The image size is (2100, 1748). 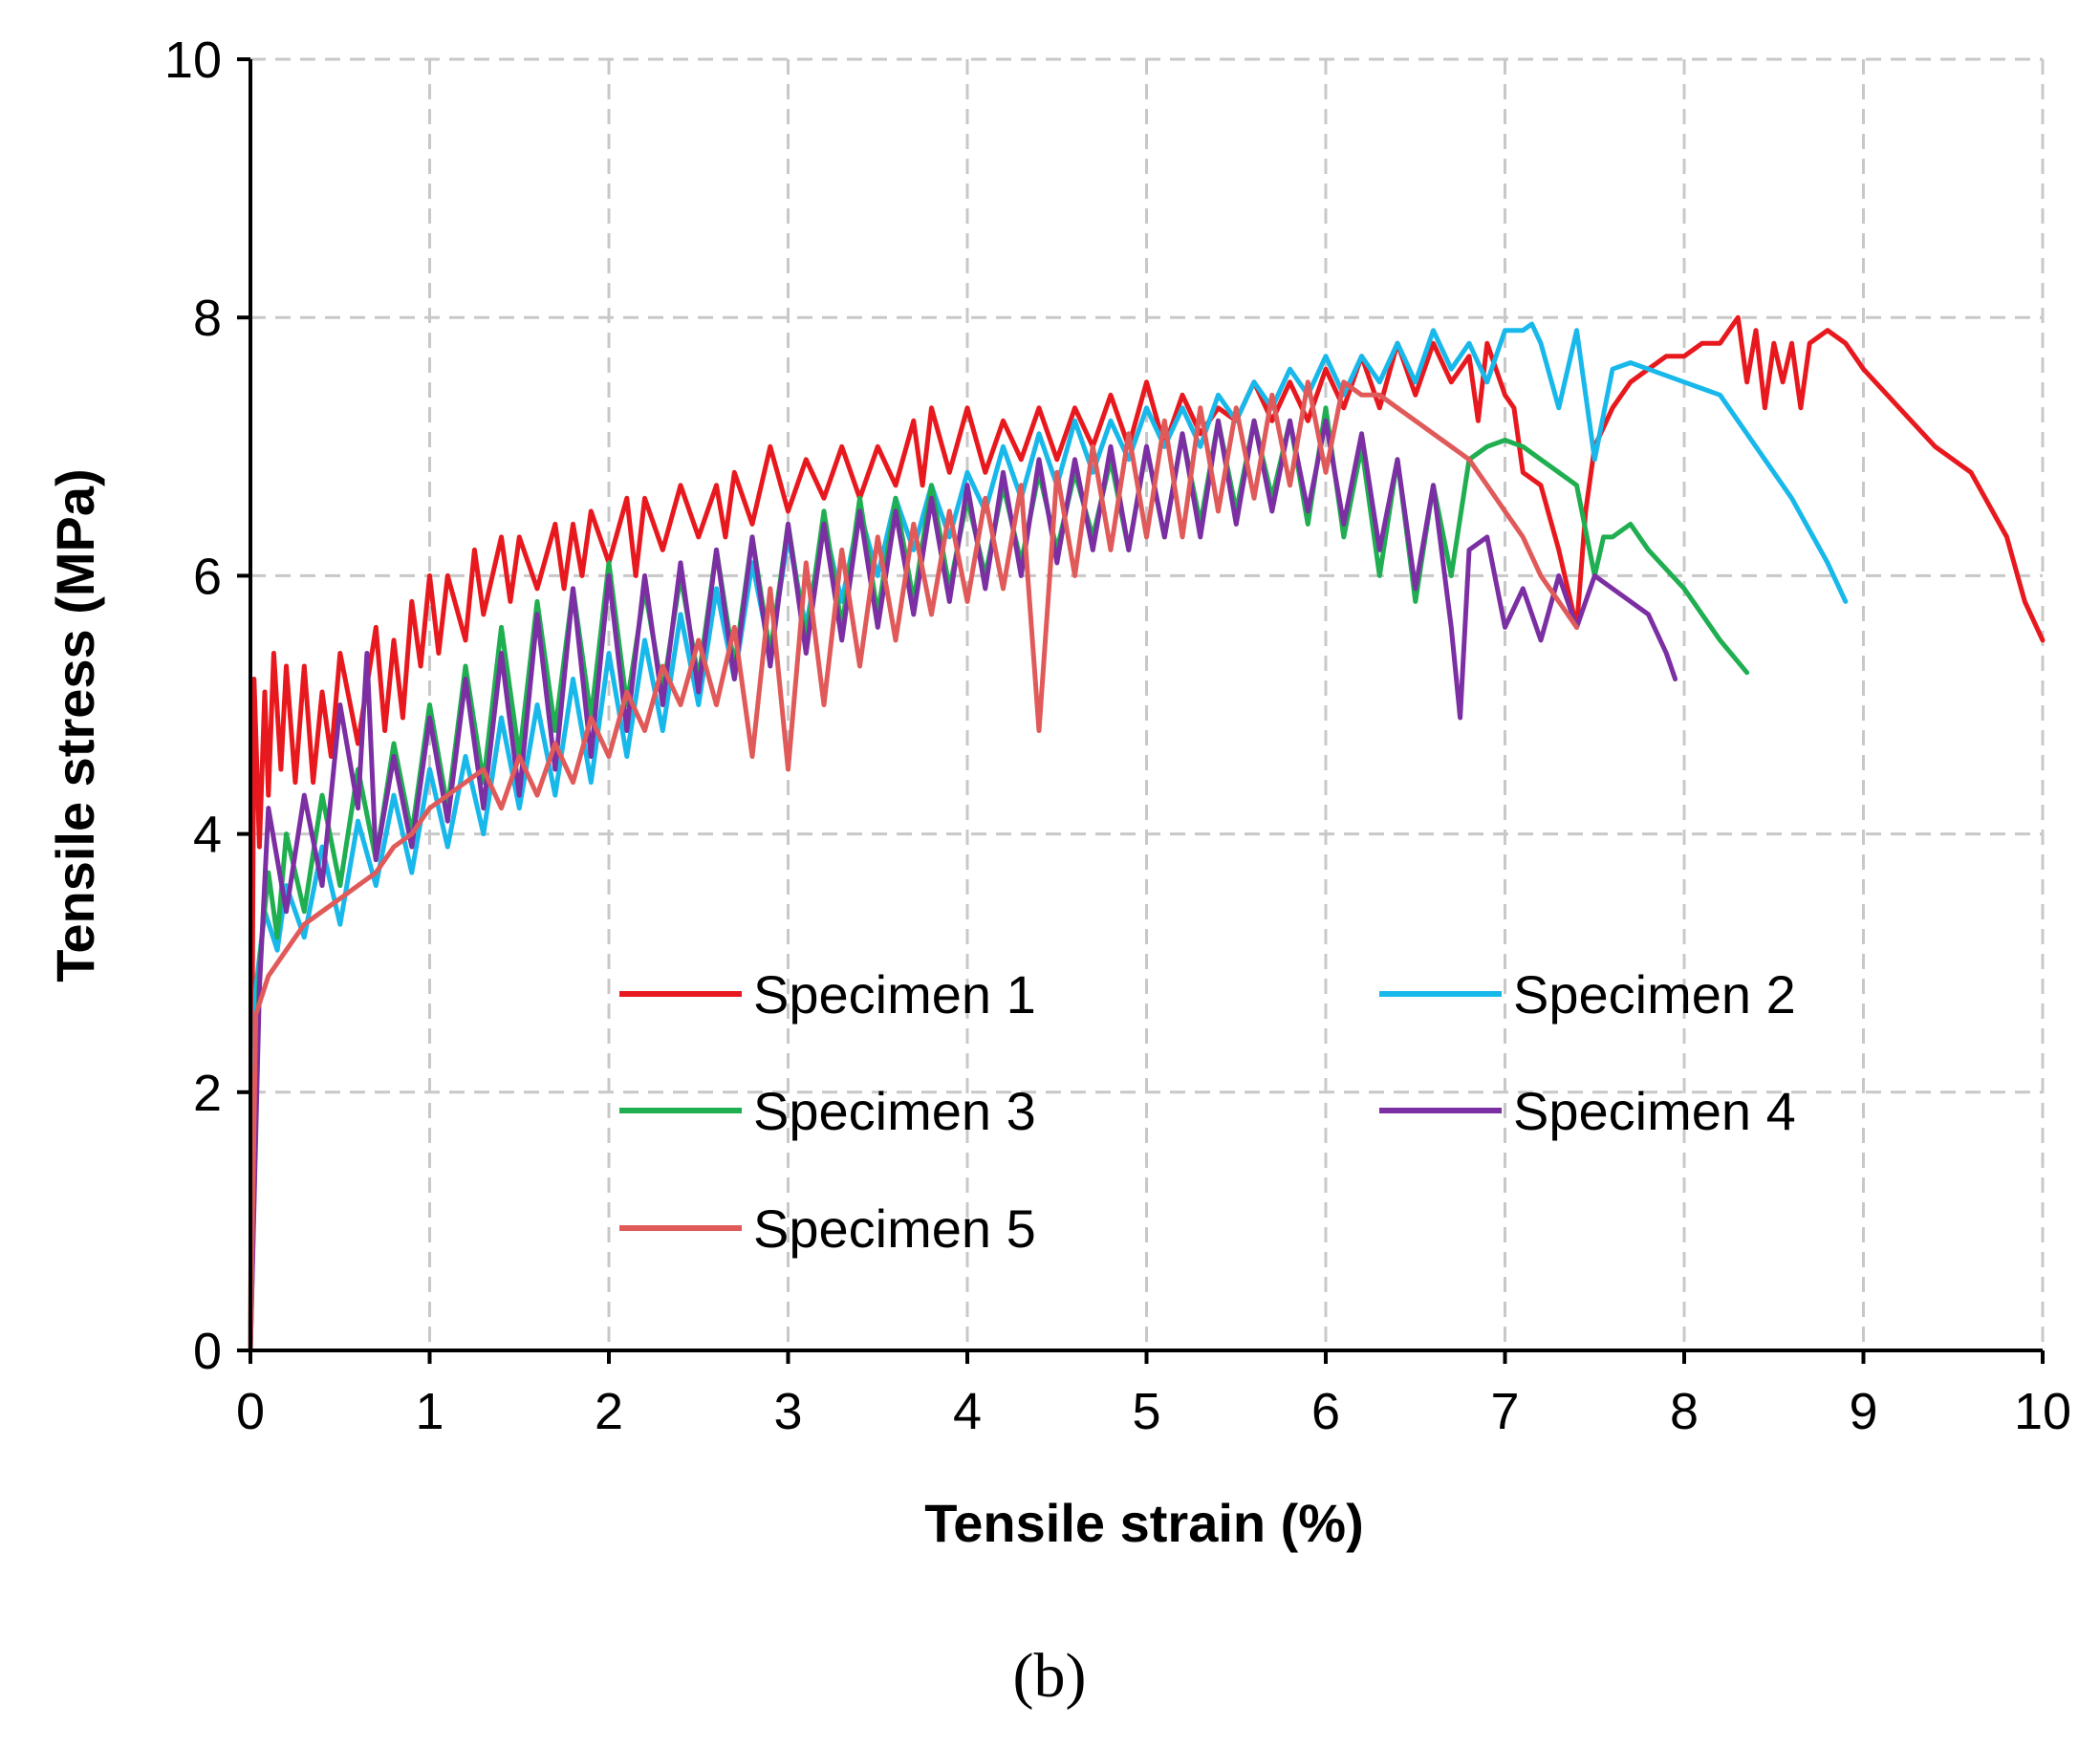 I want to click on legend-label-specimen-2: Specimen 2, so click(x=1654, y=994).